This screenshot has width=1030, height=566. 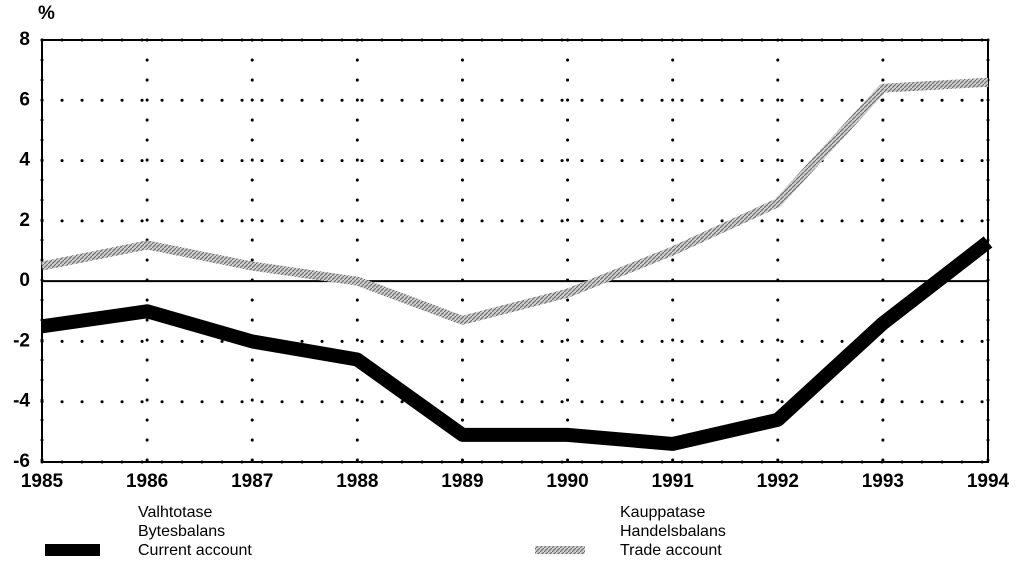 I want to click on x-tick-label: 1988, so click(x=357, y=481).